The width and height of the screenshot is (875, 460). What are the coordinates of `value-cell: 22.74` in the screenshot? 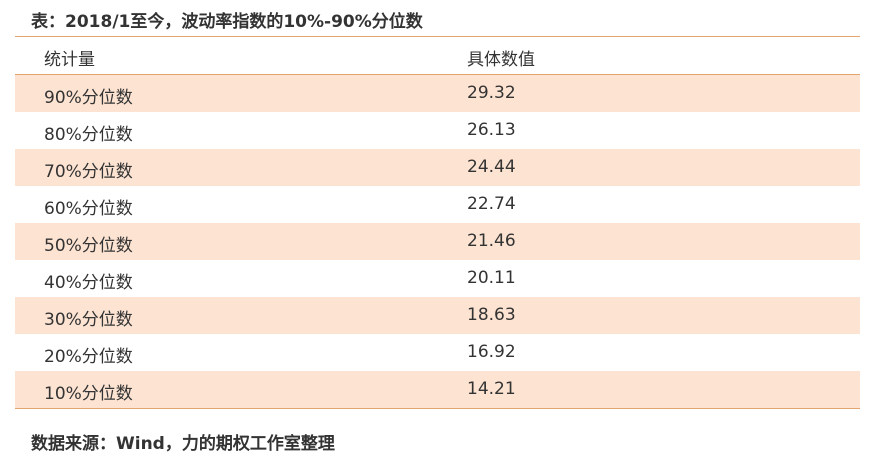 It's located at (491, 204).